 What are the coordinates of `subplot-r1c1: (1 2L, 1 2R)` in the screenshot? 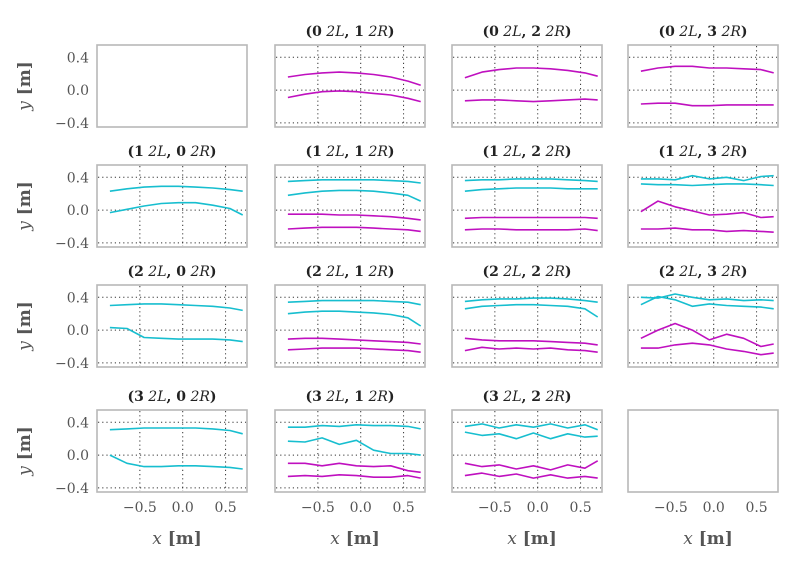 It's located at (350, 196).